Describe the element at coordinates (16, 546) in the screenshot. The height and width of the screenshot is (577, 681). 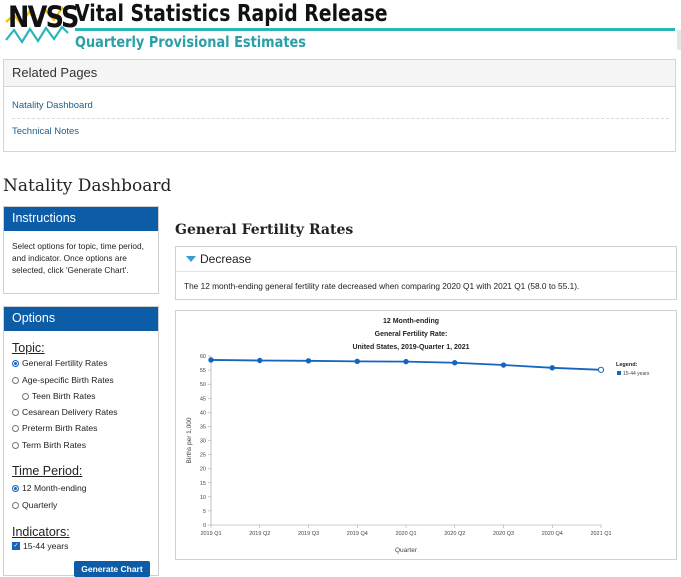
I see `checkbox-checked-icon: ✓` at that location.